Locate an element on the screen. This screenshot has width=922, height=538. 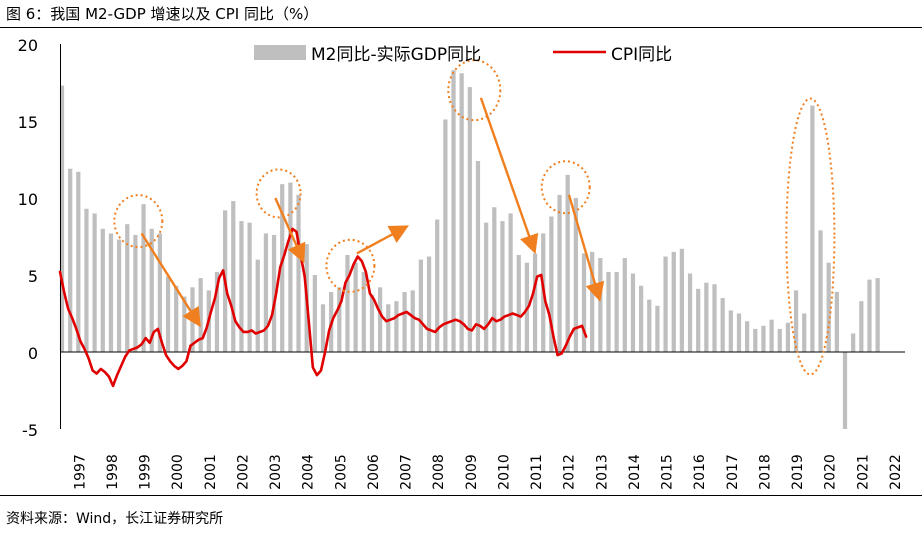
legend-line-label: CPI同比 is located at coordinates (641, 55).